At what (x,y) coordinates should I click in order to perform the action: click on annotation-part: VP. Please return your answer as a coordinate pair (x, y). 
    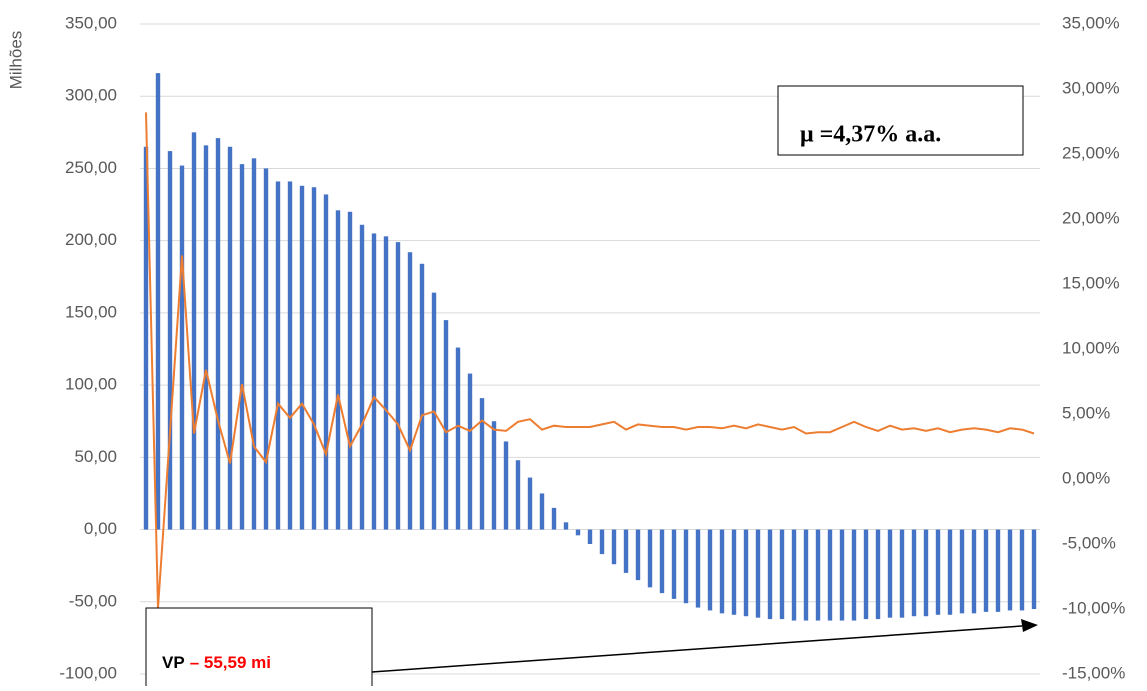
    Looking at the image, I should click on (173, 662).